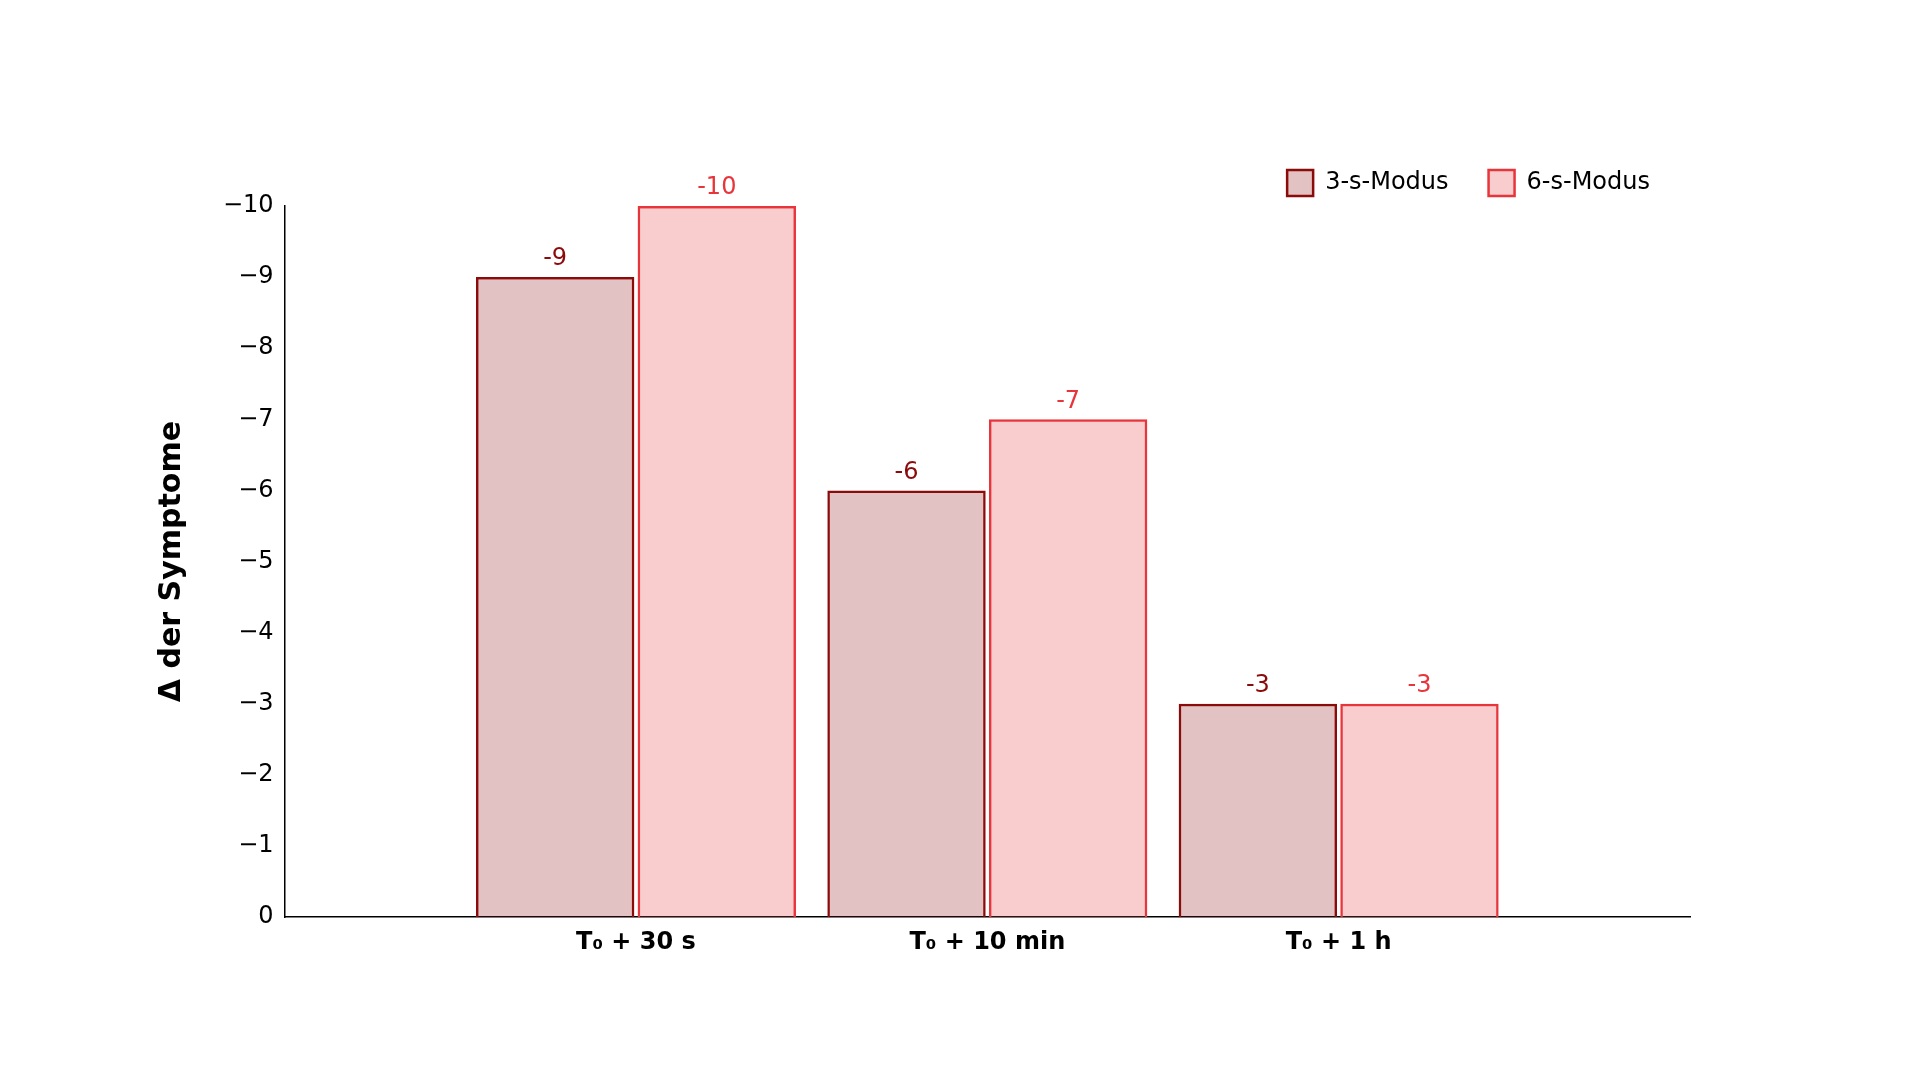 The height and width of the screenshot is (1080, 1920). What do you see at coordinates (256, 844) in the screenshot?
I see `y-tick-label: −1` at bounding box center [256, 844].